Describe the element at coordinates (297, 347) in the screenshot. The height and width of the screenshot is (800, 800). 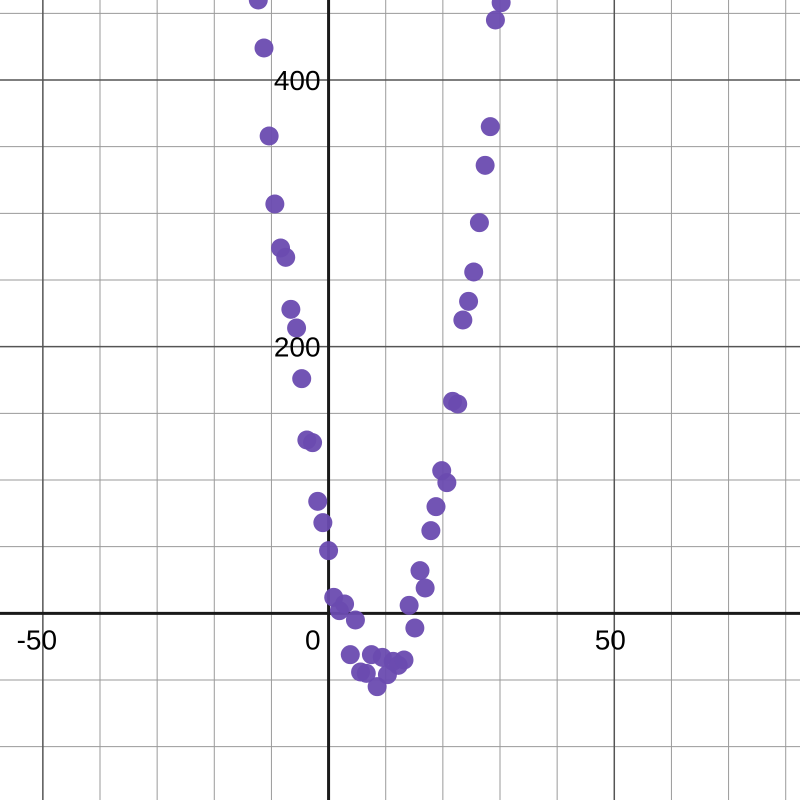
I see `y-tick-label: 200` at that location.